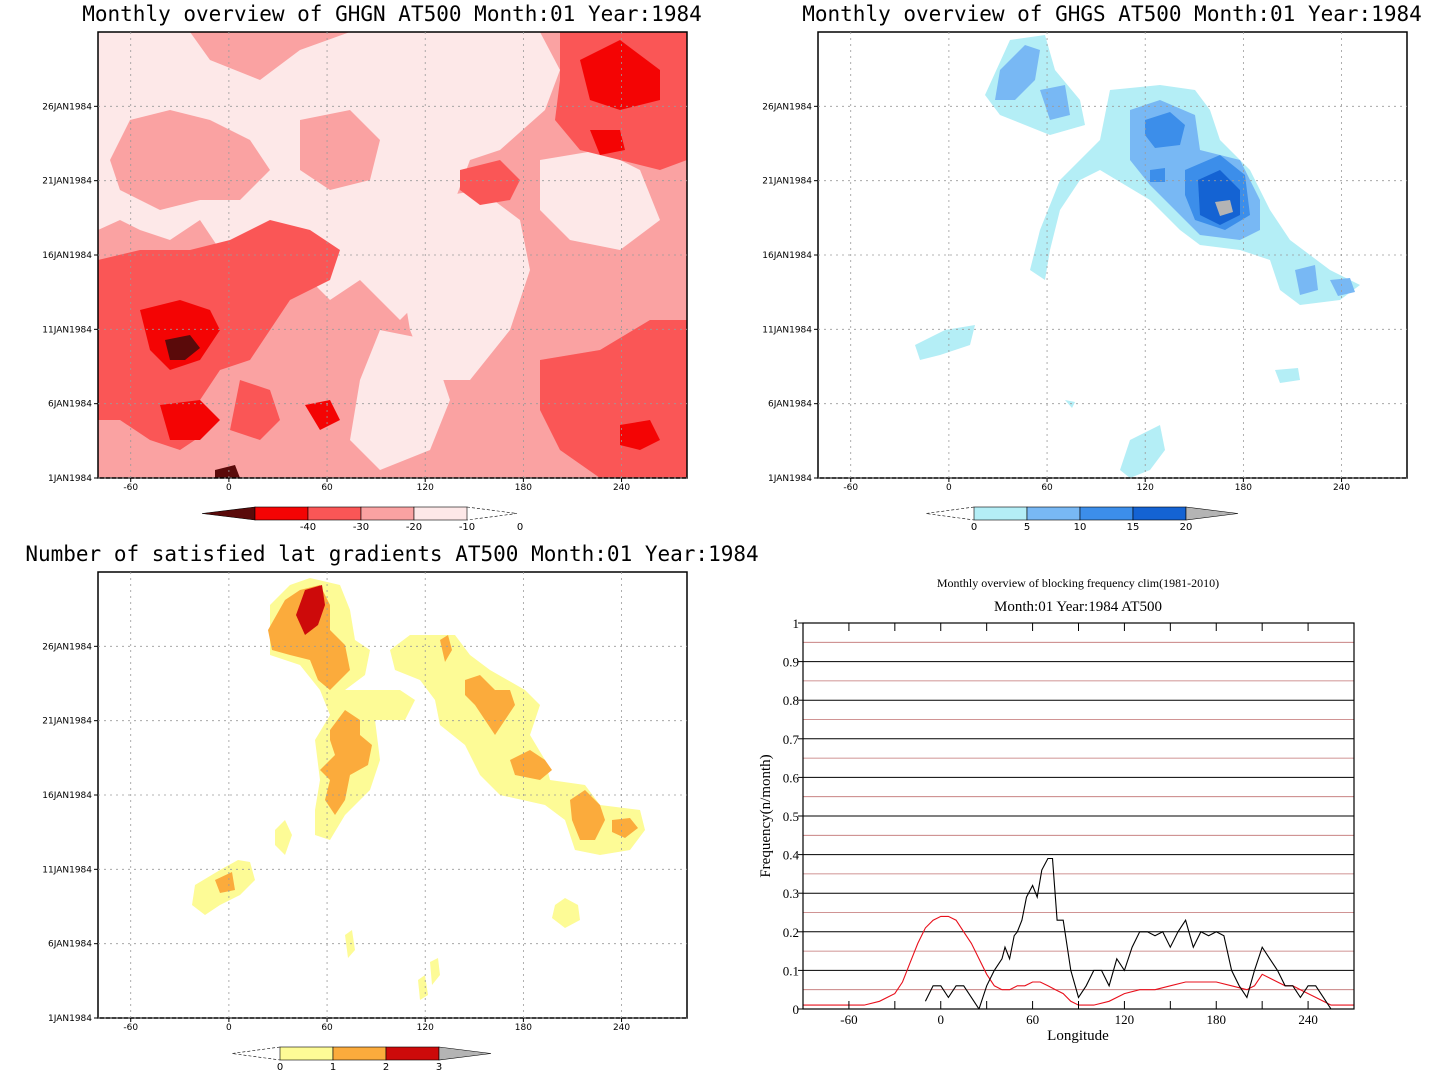  Describe the element at coordinates (791, 855) in the screenshot. I see `y-tick-label: 0.4` at that location.